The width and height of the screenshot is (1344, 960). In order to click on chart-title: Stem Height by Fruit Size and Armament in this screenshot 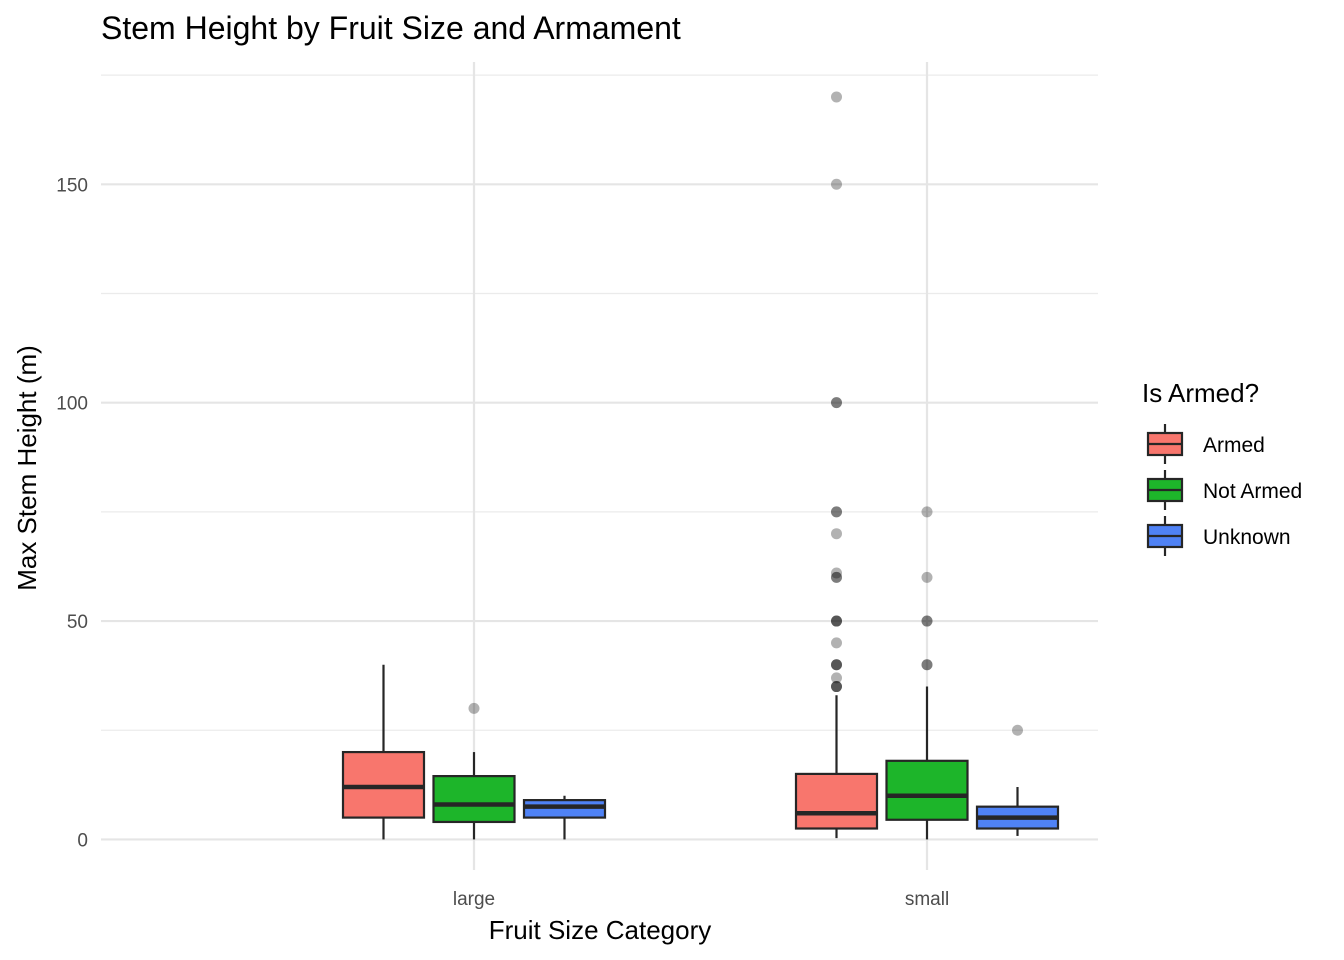, I will do `click(391, 28)`.